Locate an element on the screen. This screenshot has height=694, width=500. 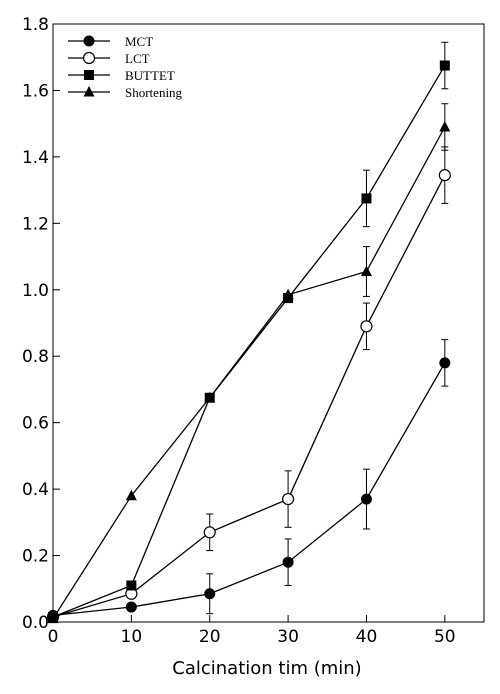
legend-item-mct: MCT is located at coordinates (110, 41).